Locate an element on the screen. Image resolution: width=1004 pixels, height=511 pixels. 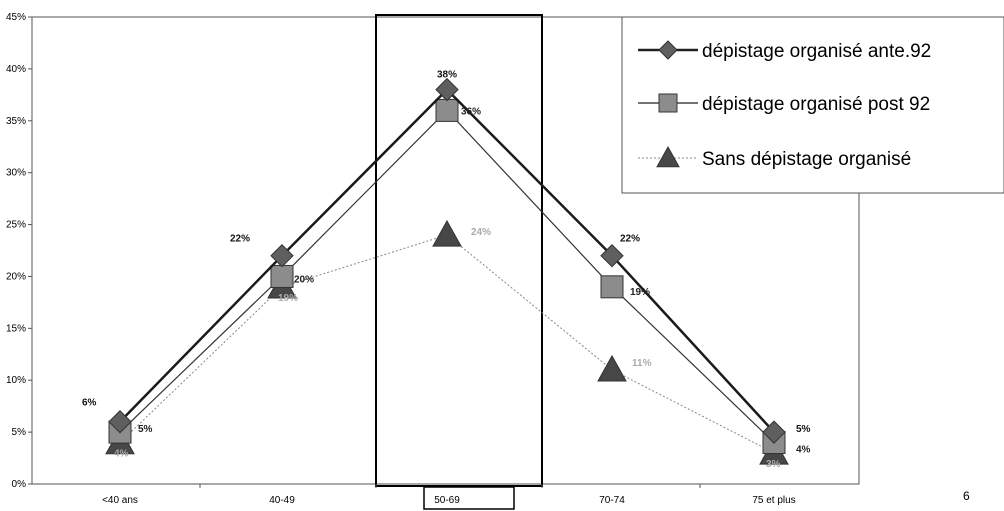
y-tick-label: 45% is located at coordinates (16, 17).